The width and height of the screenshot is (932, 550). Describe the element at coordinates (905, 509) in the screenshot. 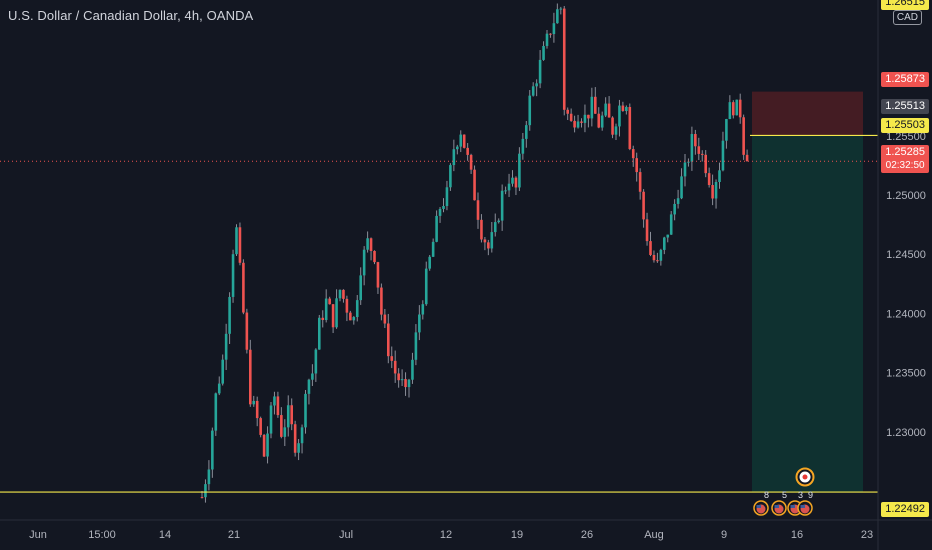

I see `target-price-tag: 1.22492` at that location.